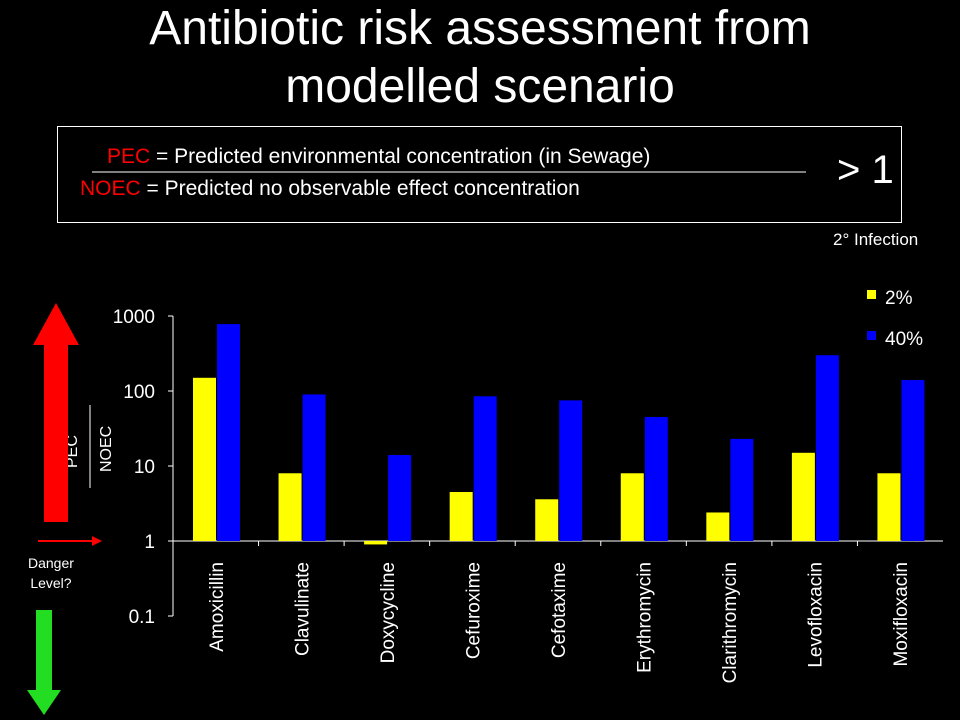 The height and width of the screenshot is (720, 960). What do you see at coordinates (742, 489) in the screenshot?
I see `bar-clarithromycin-40pct` at bounding box center [742, 489].